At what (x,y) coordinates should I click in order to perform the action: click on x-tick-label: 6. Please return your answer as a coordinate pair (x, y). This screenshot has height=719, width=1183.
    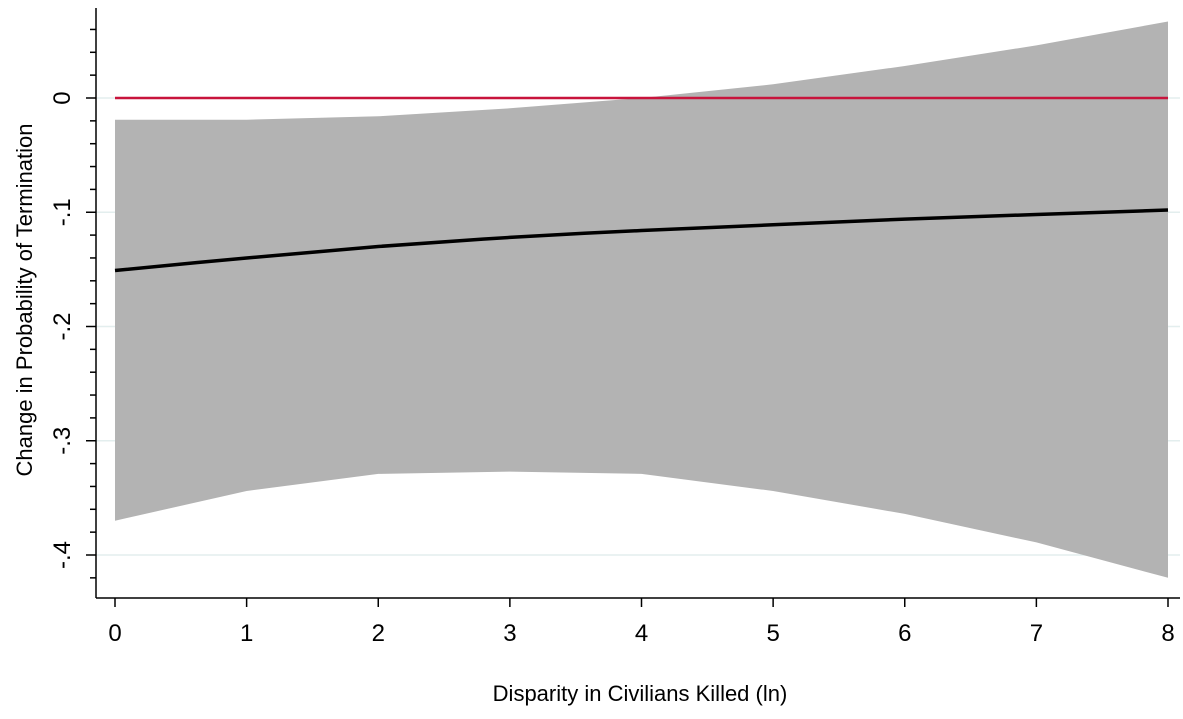
    Looking at the image, I should click on (904, 633).